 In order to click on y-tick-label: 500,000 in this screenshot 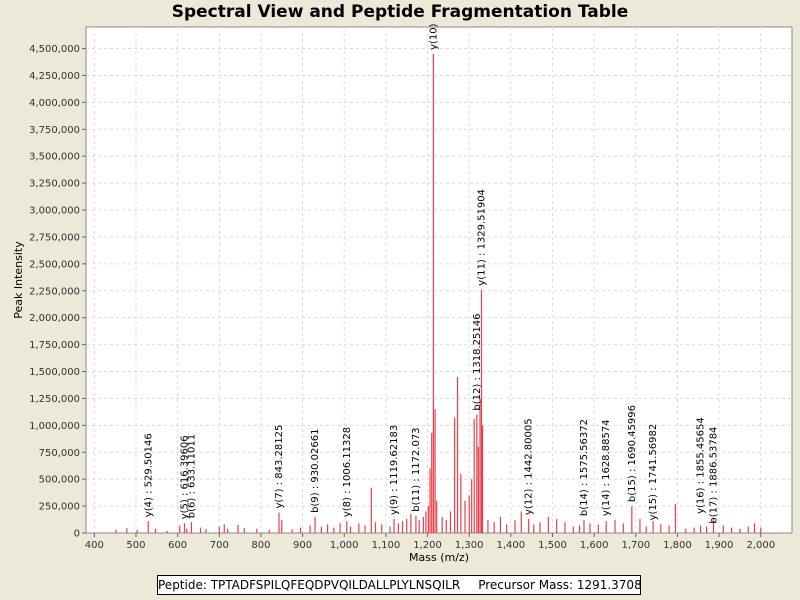, I will do `click(59, 480)`.